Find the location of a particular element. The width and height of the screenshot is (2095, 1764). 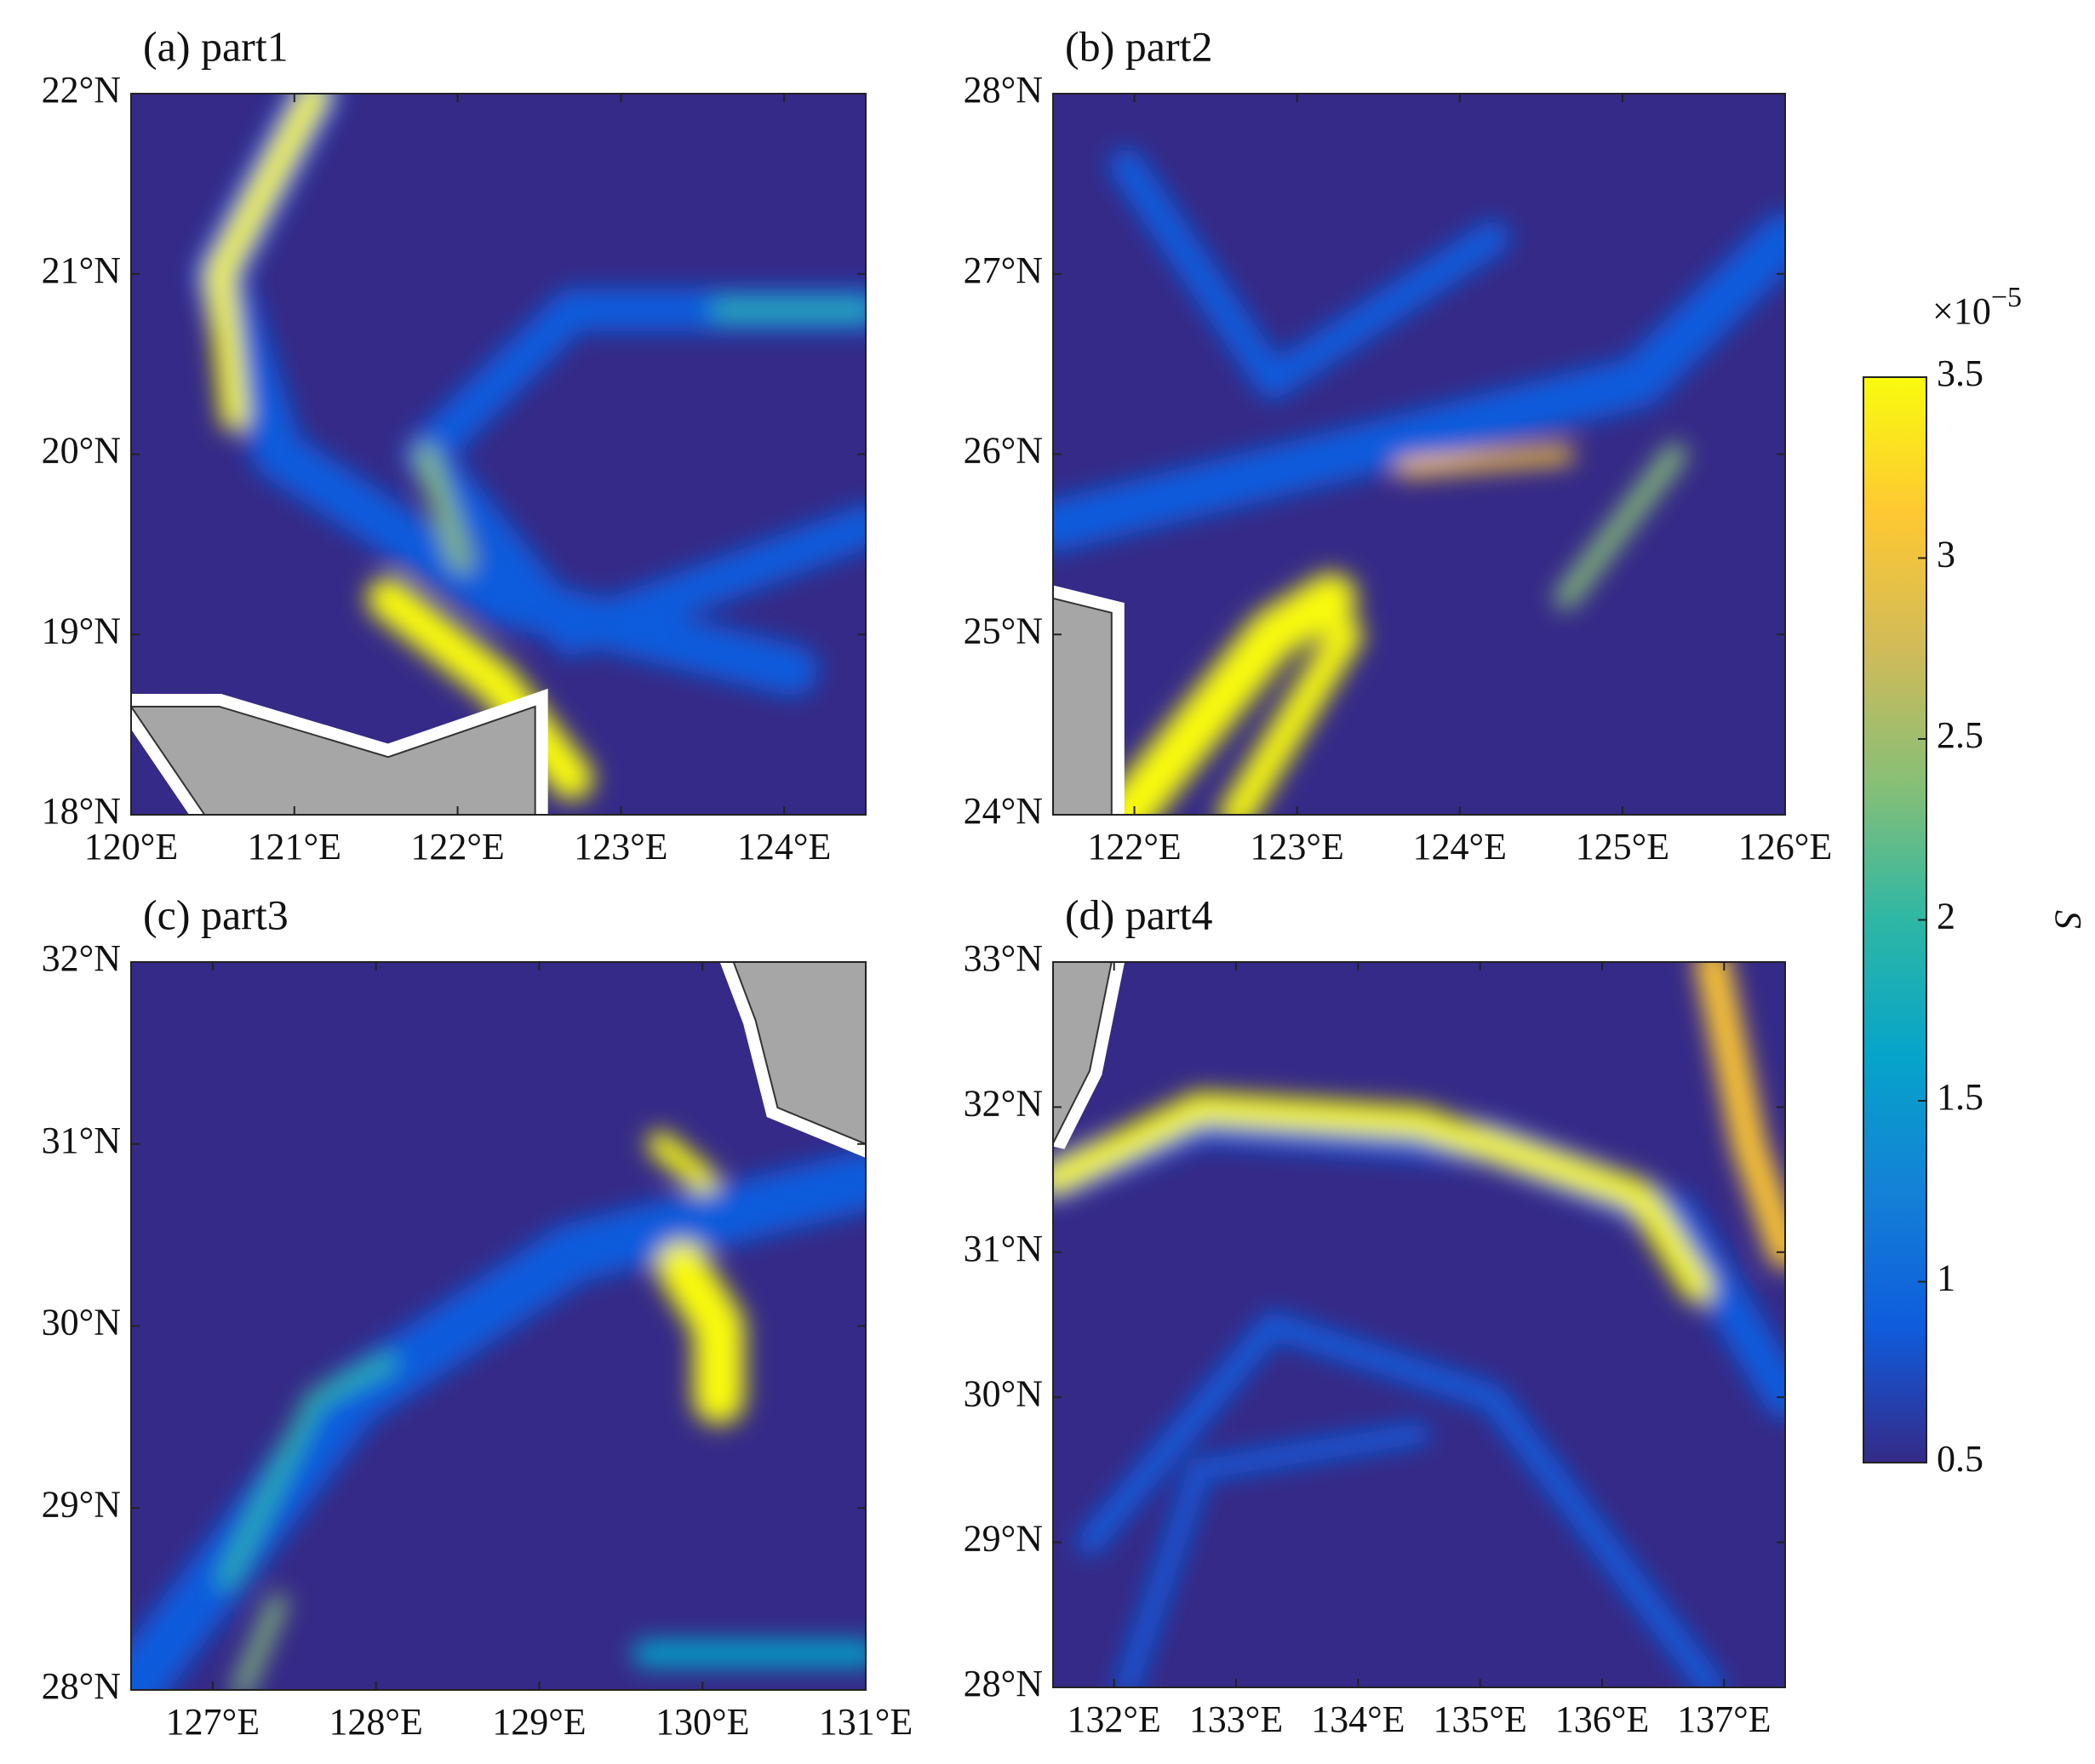

multiplier-base: ×10 is located at coordinates (1961, 311).